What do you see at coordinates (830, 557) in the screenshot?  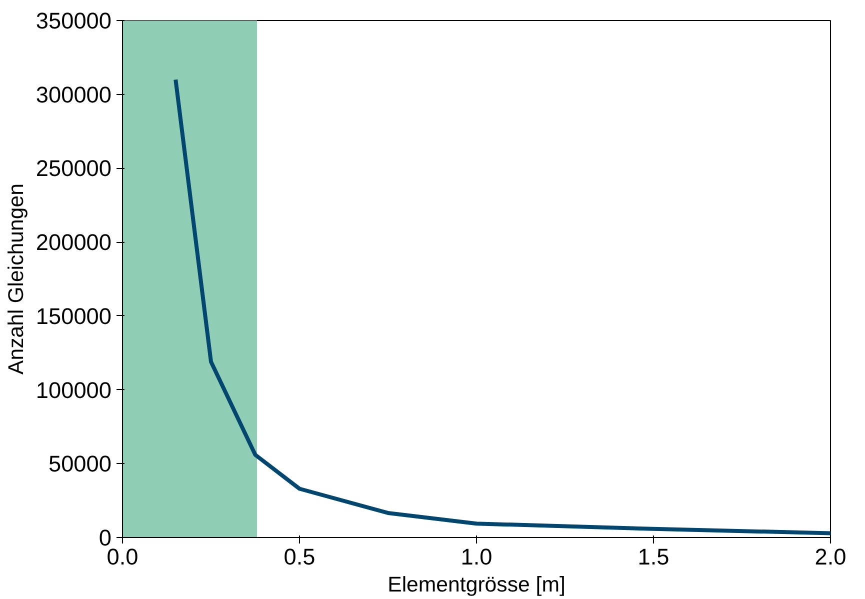 I see `x-tick-label: 2.0` at bounding box center [830, 557].